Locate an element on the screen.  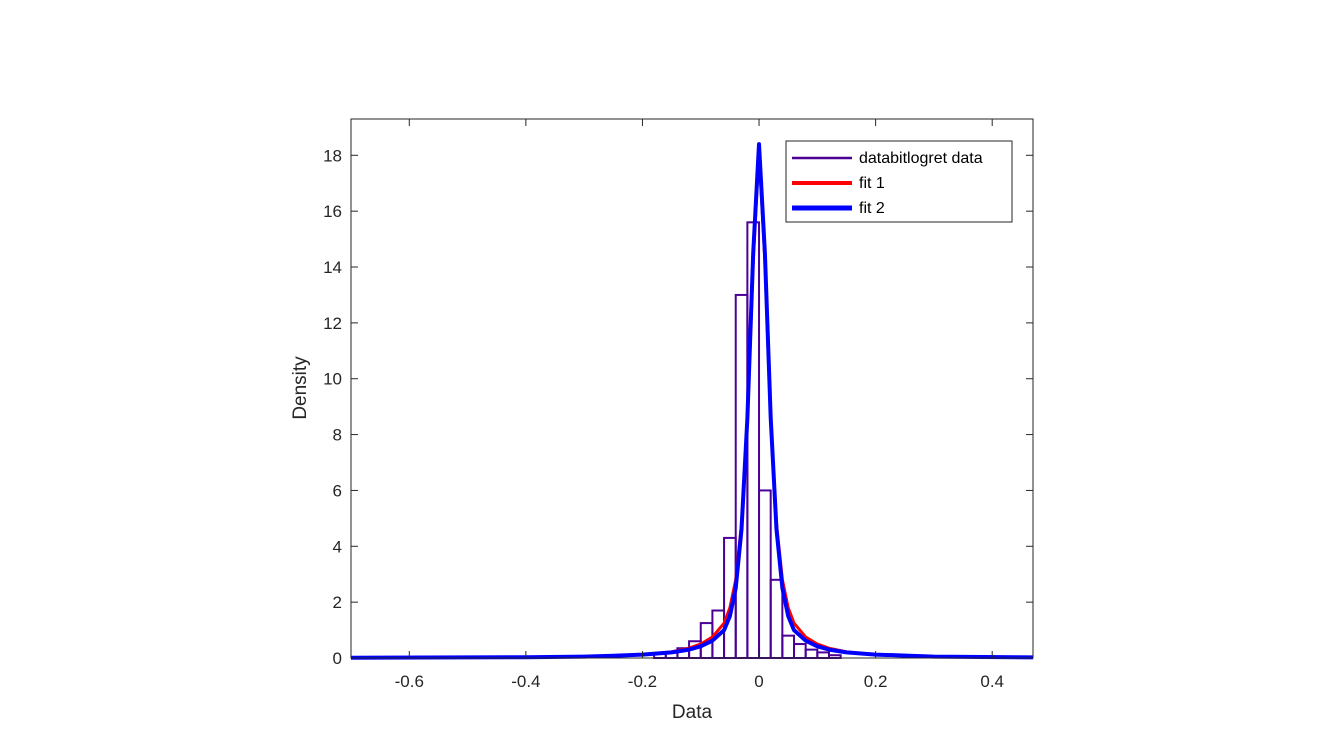
x-tick-label: 0.4 is located at coordinates (992, 681).